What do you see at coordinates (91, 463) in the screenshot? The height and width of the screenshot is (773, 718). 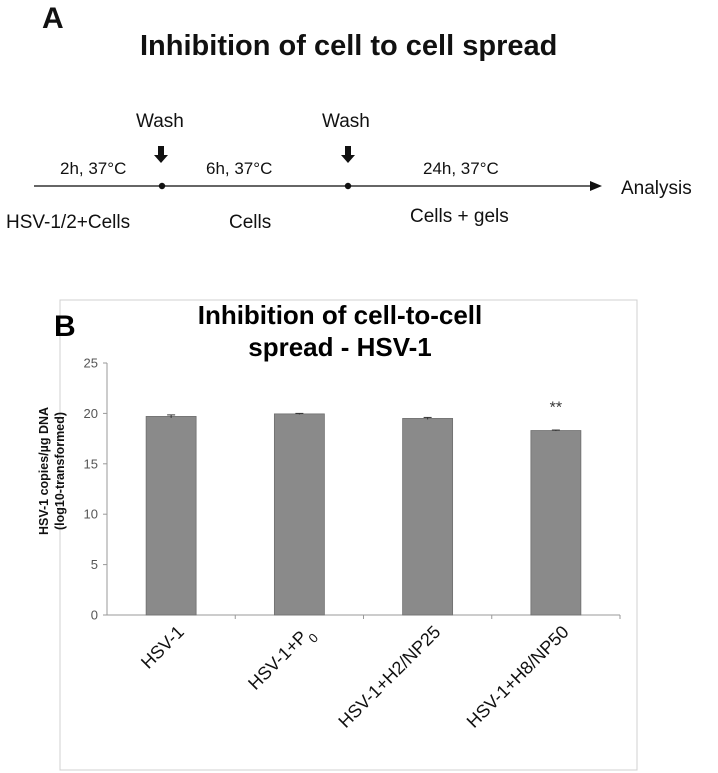 I see `y-tick-label: 15` at bounding box center [91, 463].